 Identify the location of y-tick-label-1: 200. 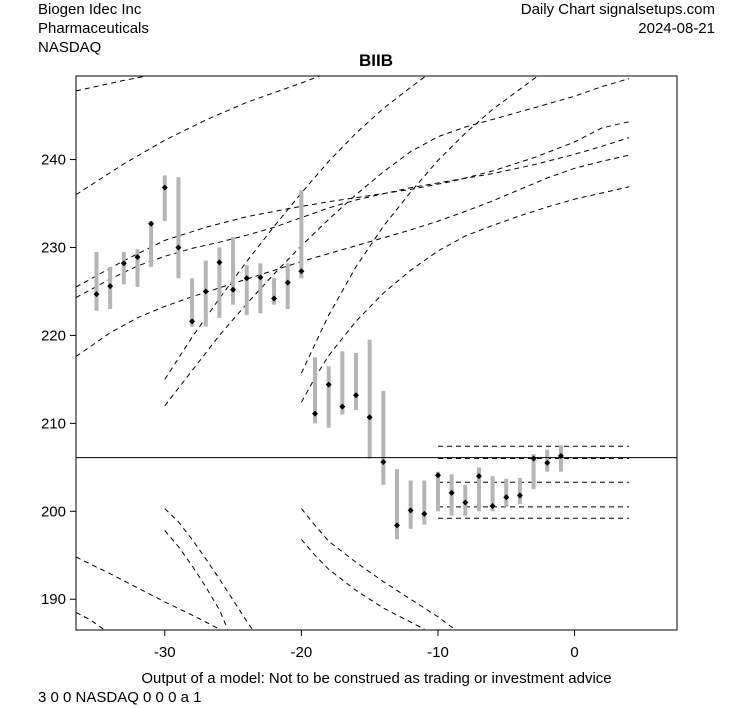
(53, 511).